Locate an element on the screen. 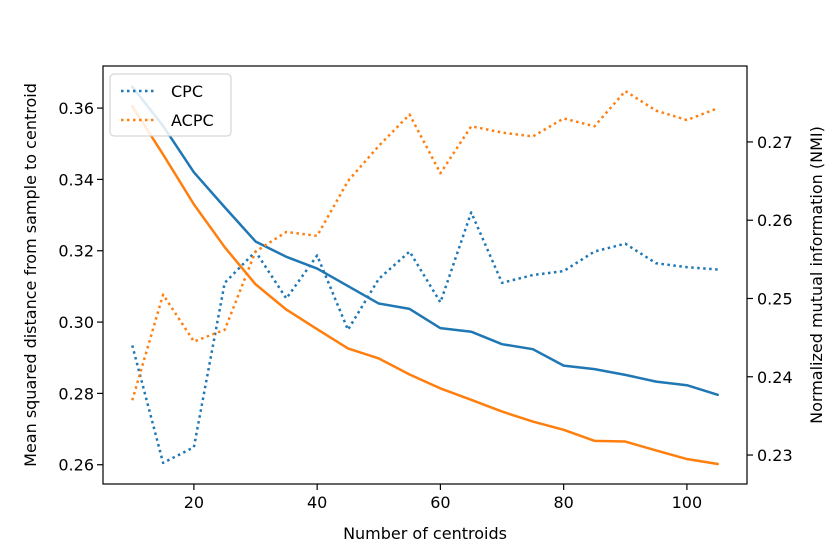 The width and height of the screenshot is (830, 554). x-tick-label: 60 is located at coordinates (440, 502).